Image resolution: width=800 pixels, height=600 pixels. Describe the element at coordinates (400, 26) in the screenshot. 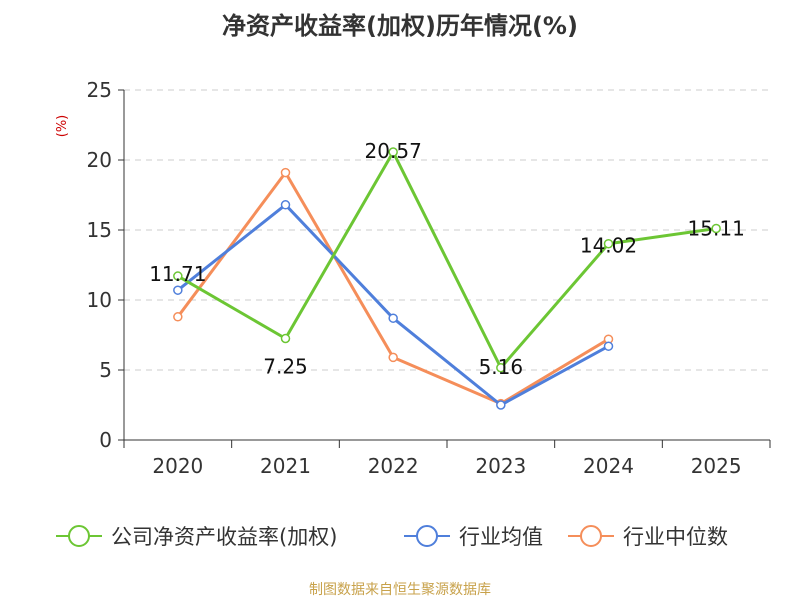

I see `chart-title: 净资产收益率(加权)历年情况(%)` at that location.